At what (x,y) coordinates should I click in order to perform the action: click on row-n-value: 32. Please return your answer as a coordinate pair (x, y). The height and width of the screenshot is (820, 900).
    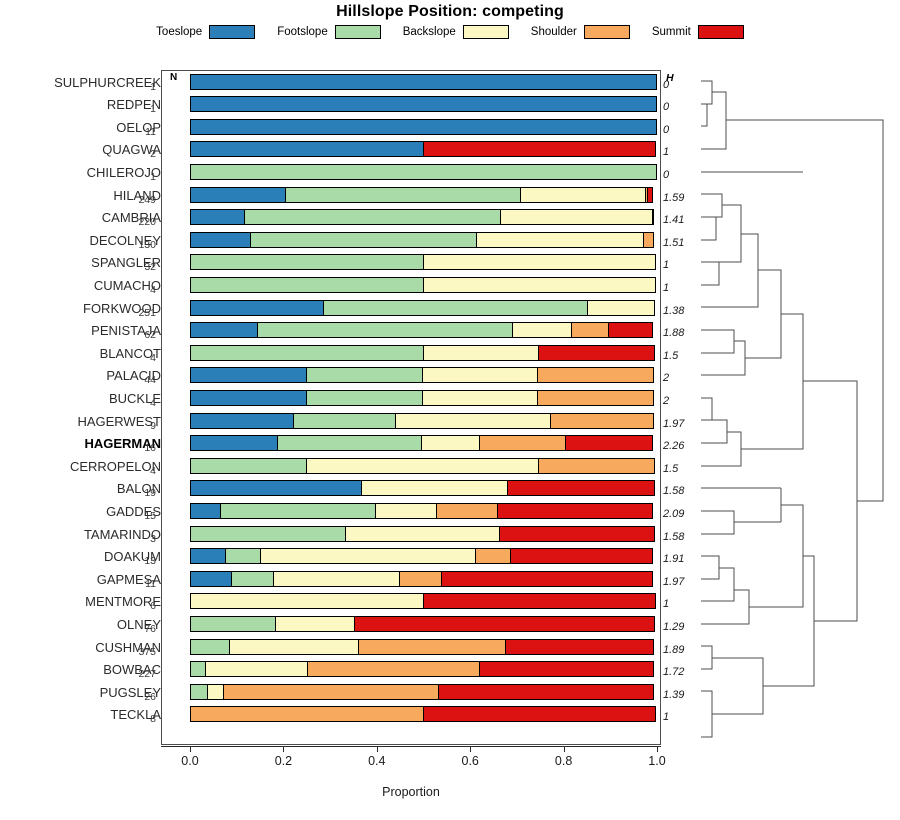
    Looking at the image, I should click on (150, 267).